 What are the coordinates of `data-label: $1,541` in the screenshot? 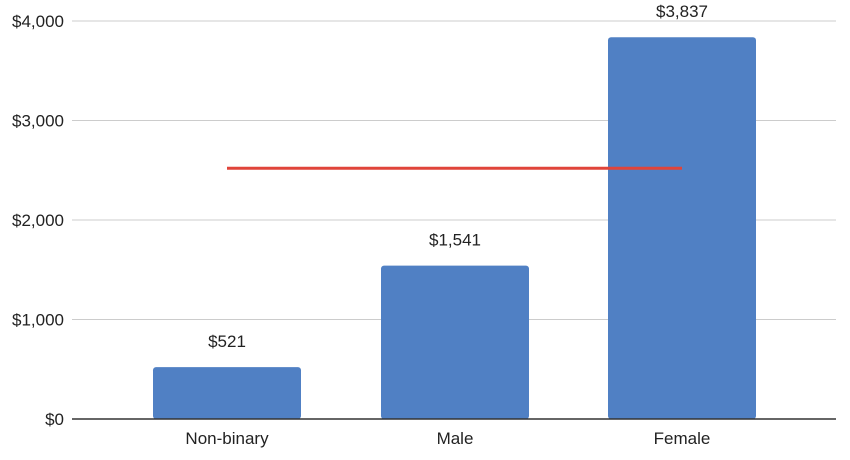 It's located at (455, 240).